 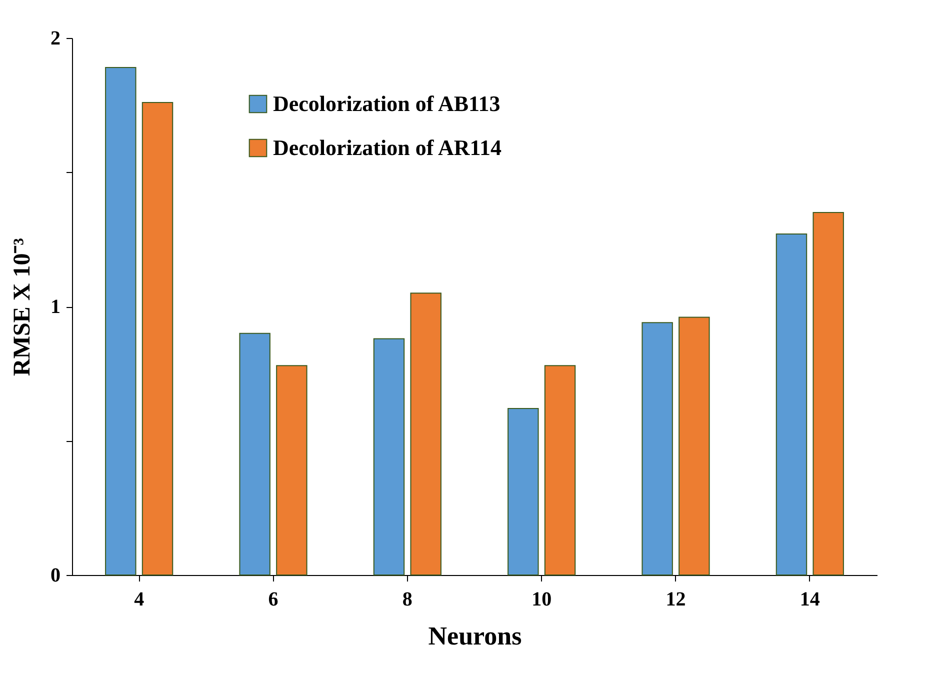 I want to click on legend-label: Decolorization of AB113, so click(x=386, y=103).